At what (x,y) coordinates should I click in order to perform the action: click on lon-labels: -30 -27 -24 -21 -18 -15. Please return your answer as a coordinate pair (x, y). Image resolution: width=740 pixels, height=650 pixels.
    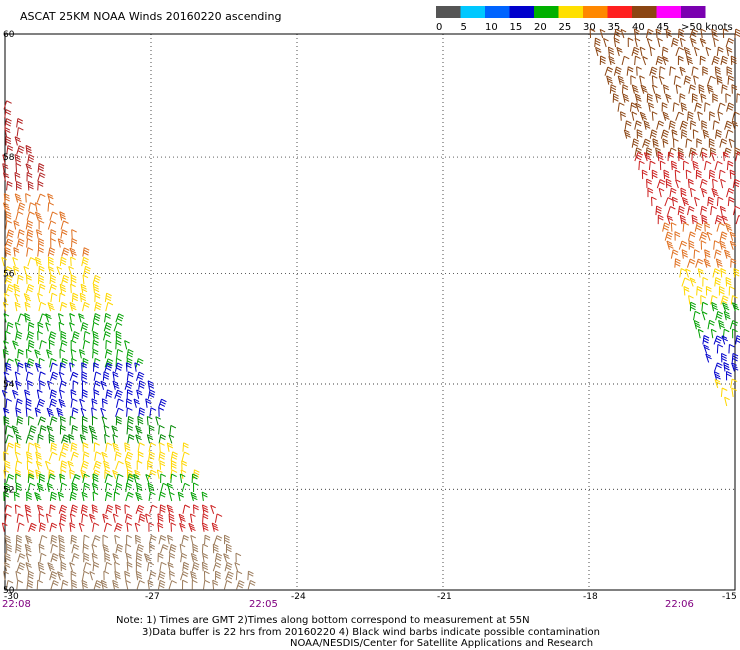
    Looking at the image, I should click on (370, 597).